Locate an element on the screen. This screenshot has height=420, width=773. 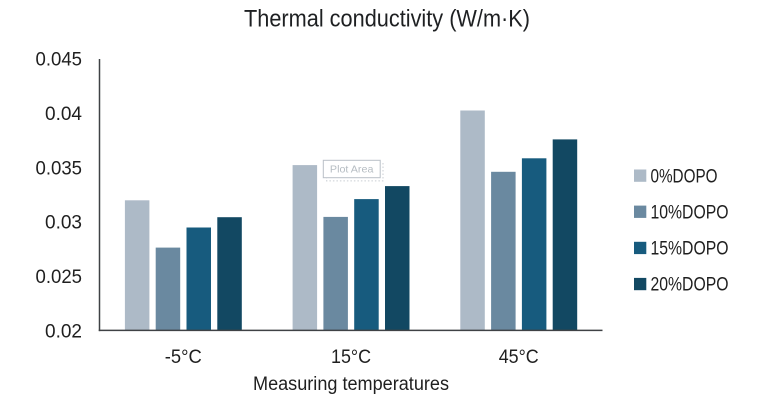
svg-text: 10%DOPO is located at coordinates (690, 212).